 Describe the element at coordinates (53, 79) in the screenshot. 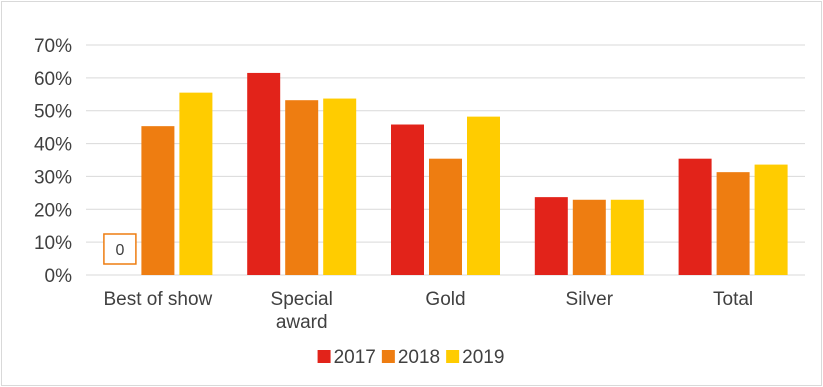

I see `y-tick-label: 60%` at that location.